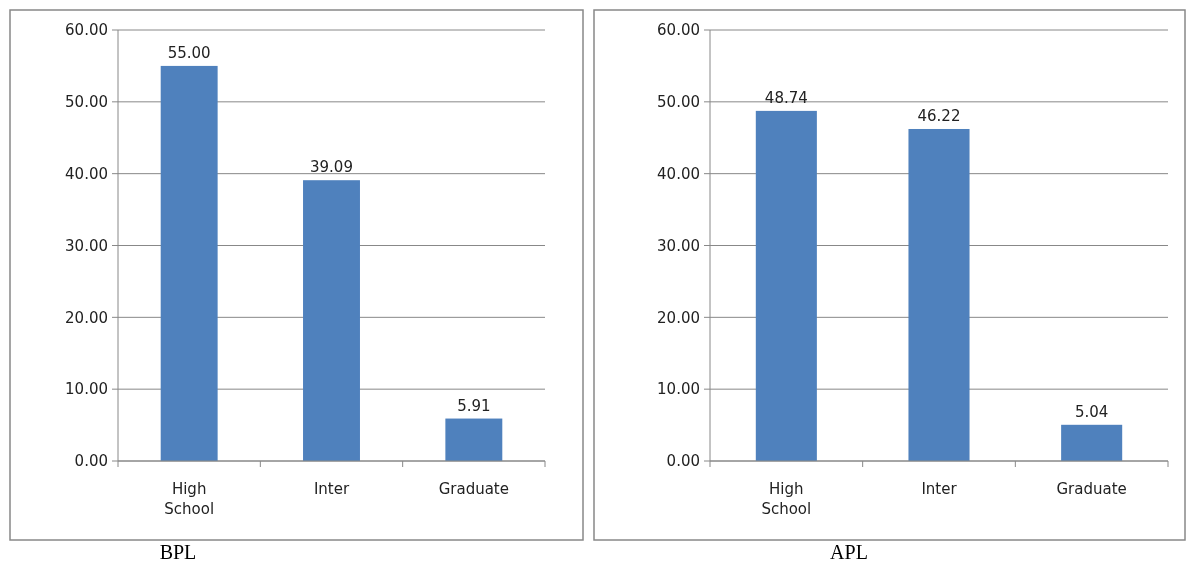 The height and width of the screenshot is (567, 1188). I want to click on text: APL, so click(849, 552).